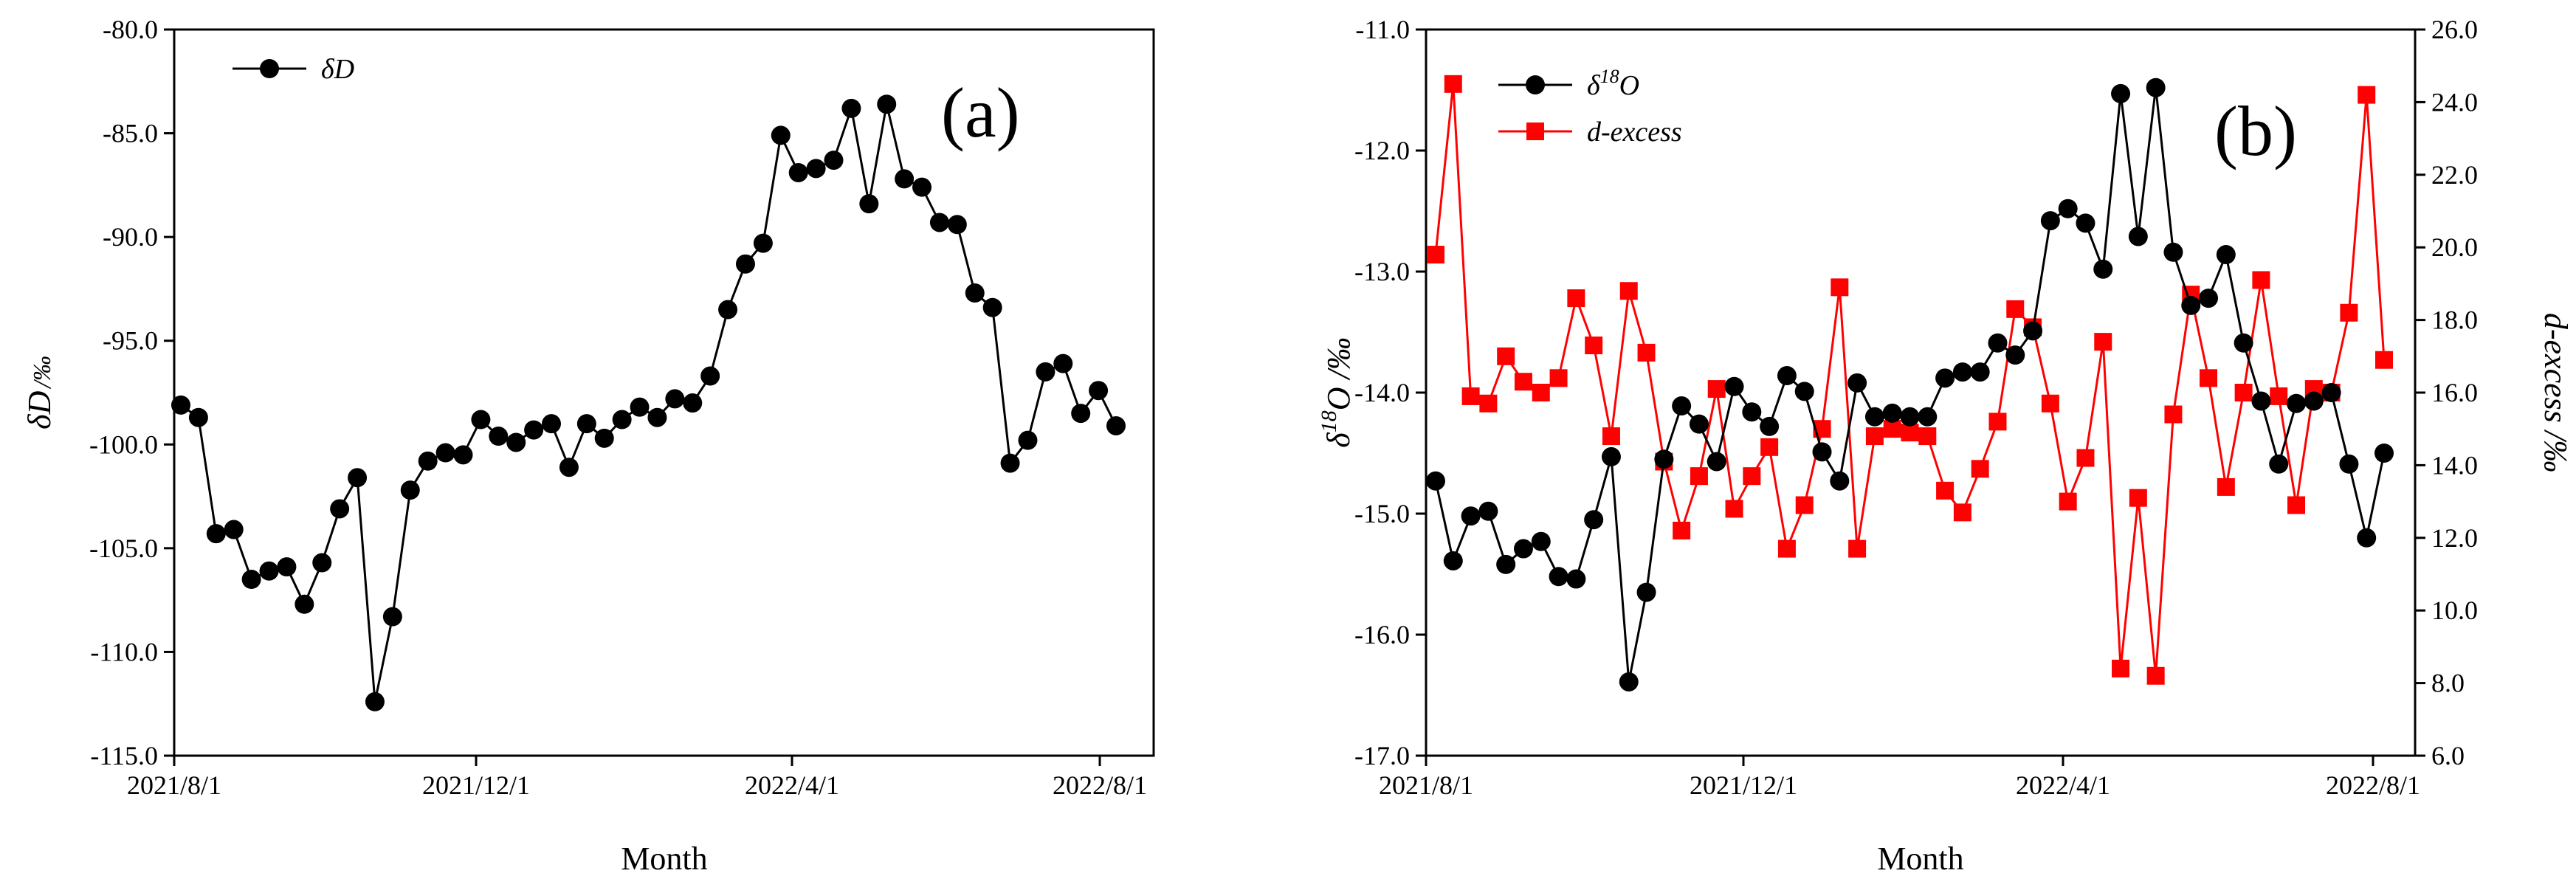  What do you see at coordinates (124, 755) in the screenshot?
I see `y-tick-label: -115.0` at bounding box center [124, 755].